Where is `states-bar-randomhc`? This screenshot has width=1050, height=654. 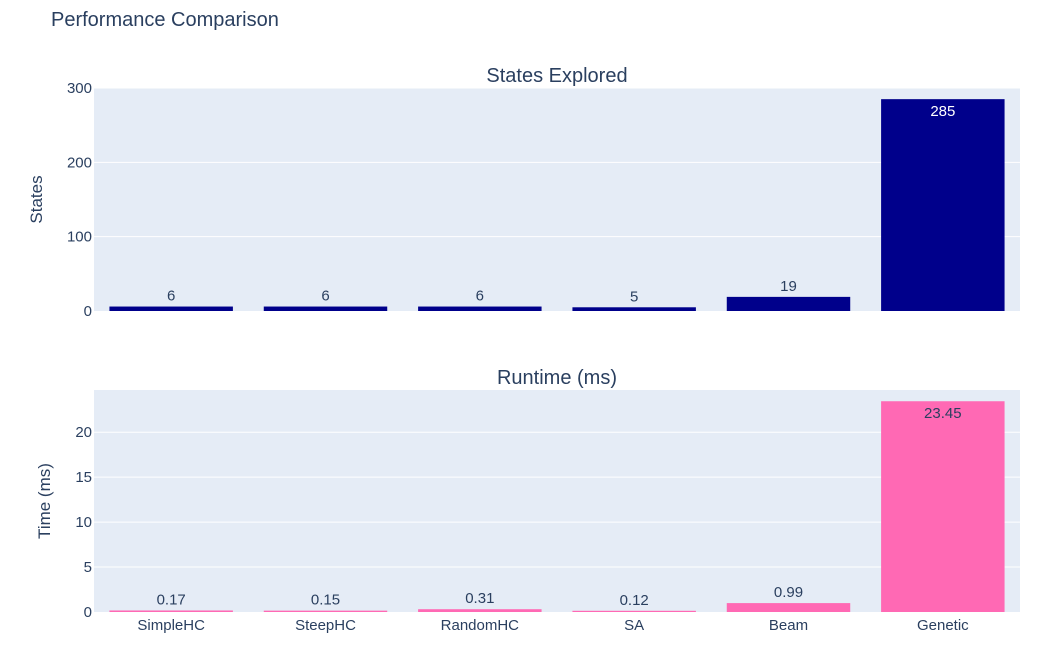
states-bar-randomhc is located at coordinates (480, 308).